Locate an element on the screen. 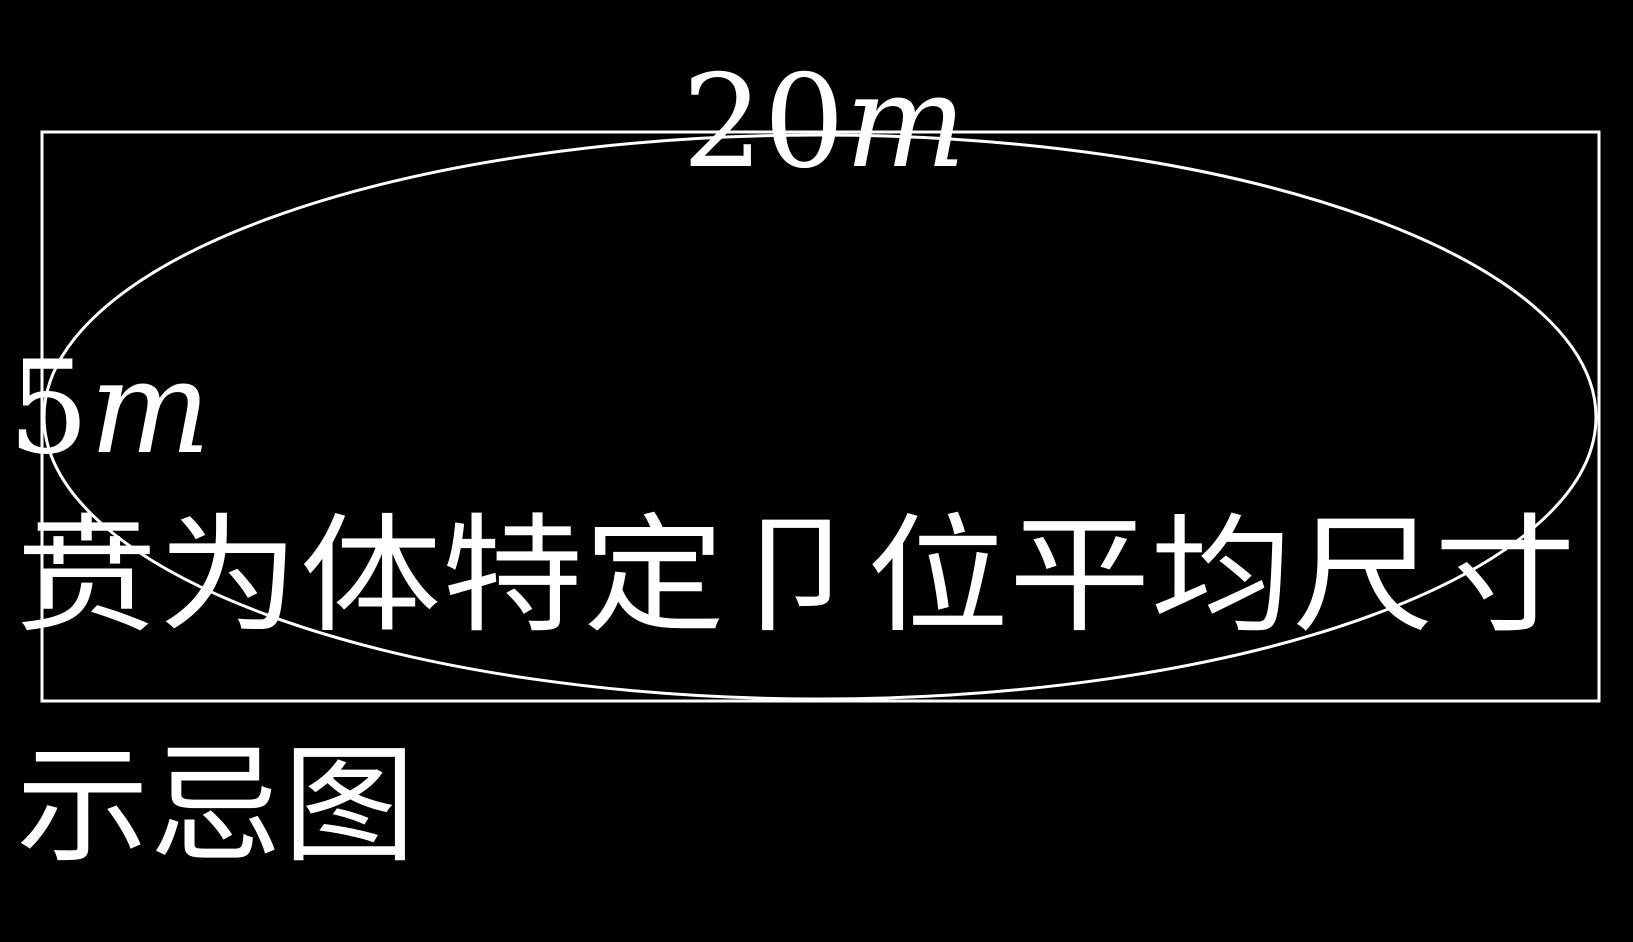  height-dimension-label: 5m is located at coordinates (109, 408).